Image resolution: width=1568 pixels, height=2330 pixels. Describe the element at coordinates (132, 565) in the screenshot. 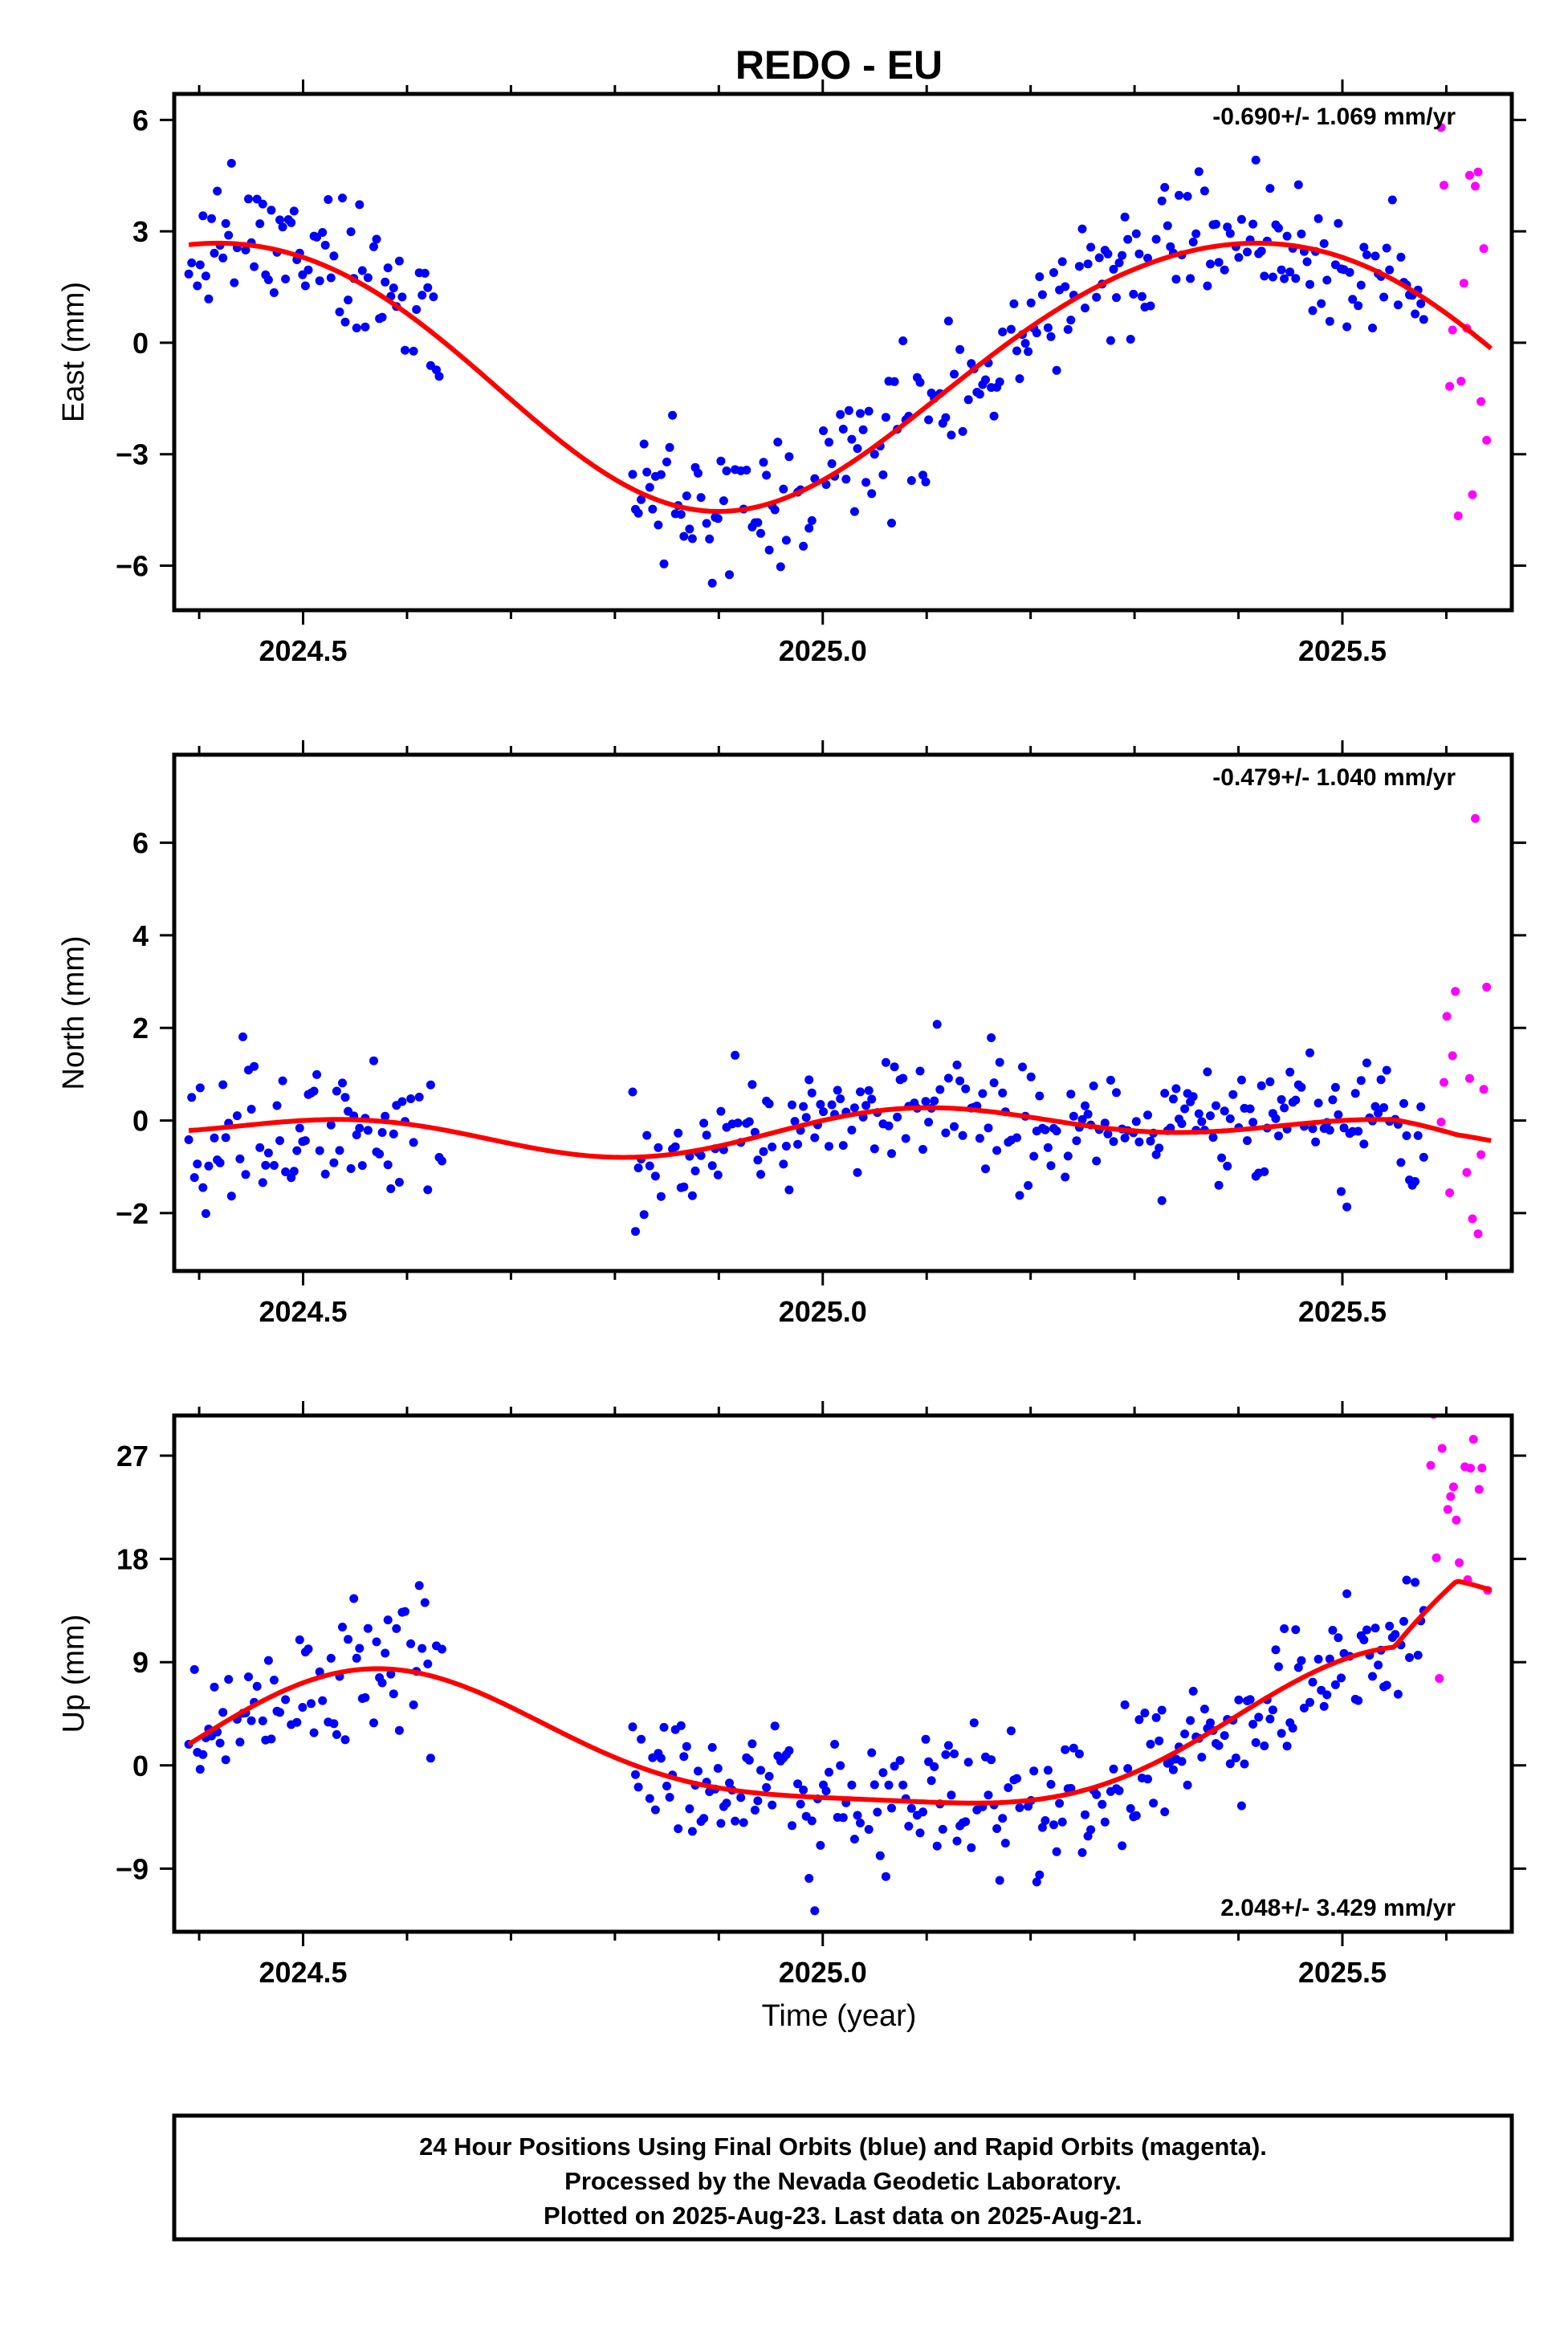

I see `east-ytick-label: −6` at that location.